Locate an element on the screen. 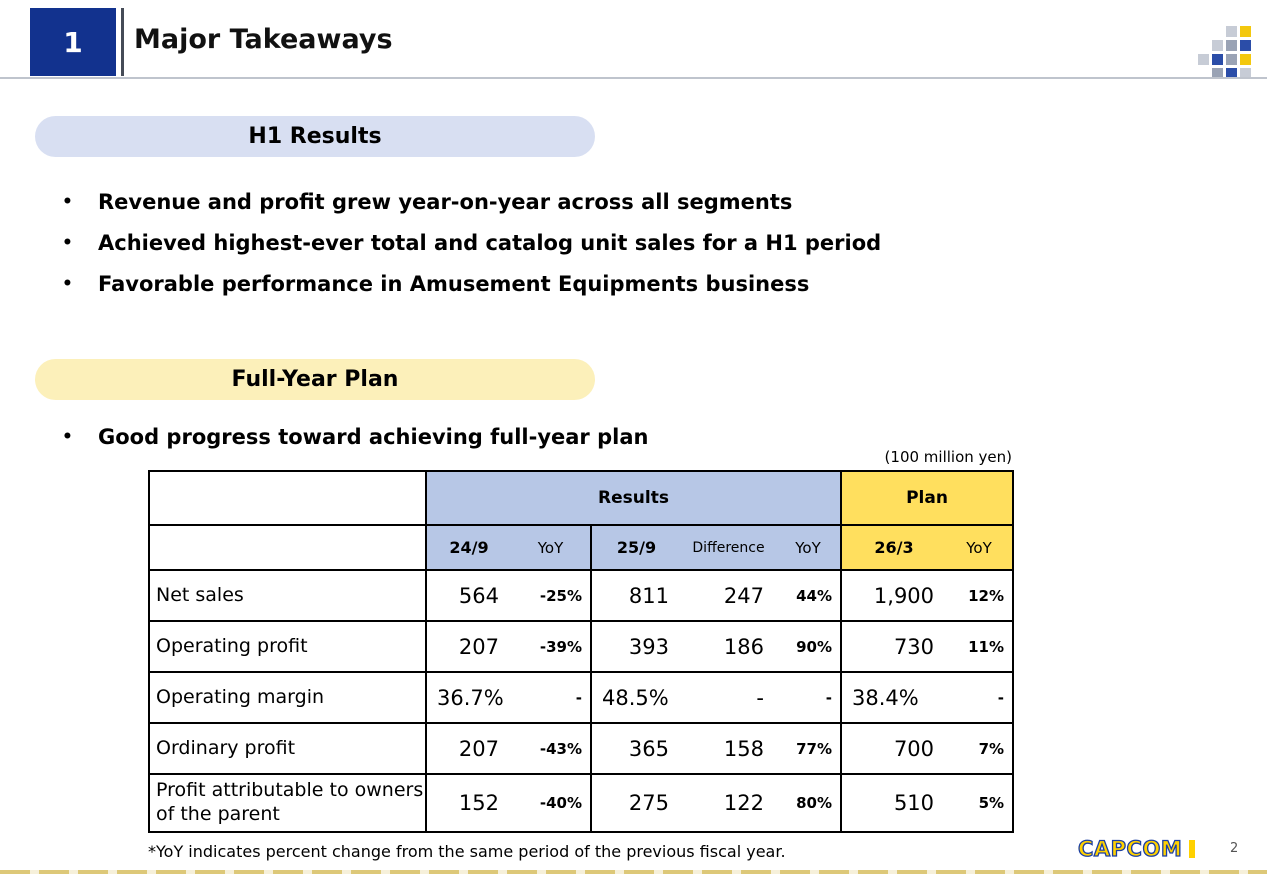  table-cell: 122 is located at coordinates (728, 803).